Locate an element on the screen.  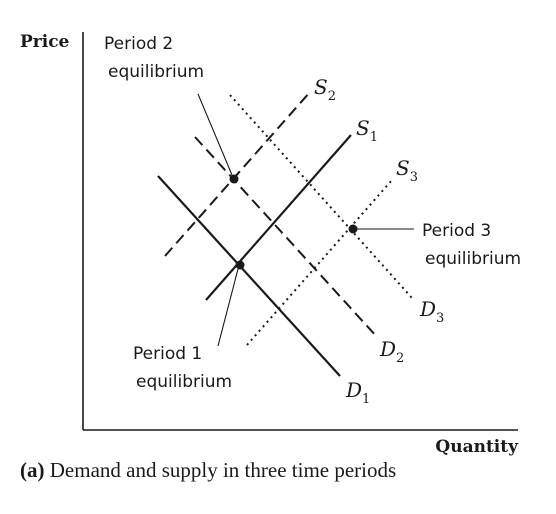
annotation-period2-line1: Period 2 is located at coordinates (138, 44).